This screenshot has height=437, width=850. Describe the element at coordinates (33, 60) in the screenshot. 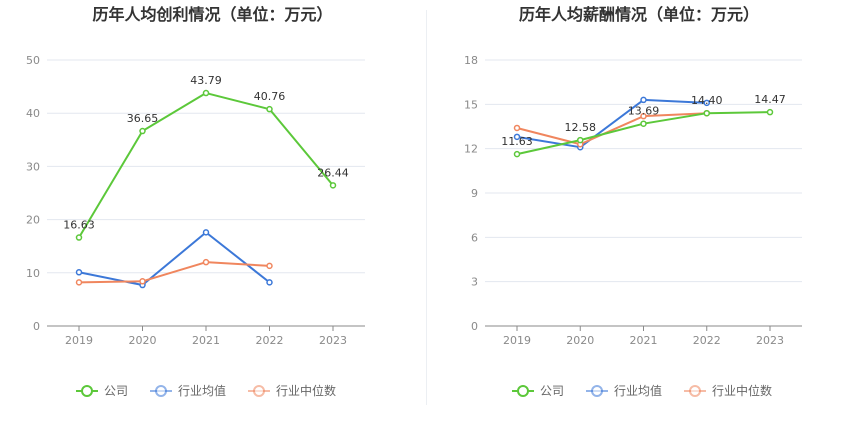

I see `y-tick-label: 50` at that location.